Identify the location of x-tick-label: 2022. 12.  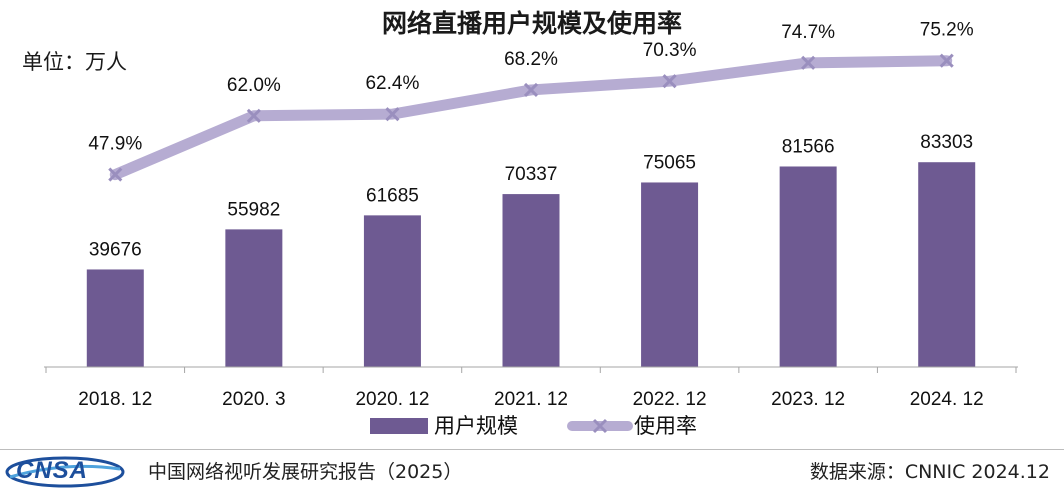
(670, 399).